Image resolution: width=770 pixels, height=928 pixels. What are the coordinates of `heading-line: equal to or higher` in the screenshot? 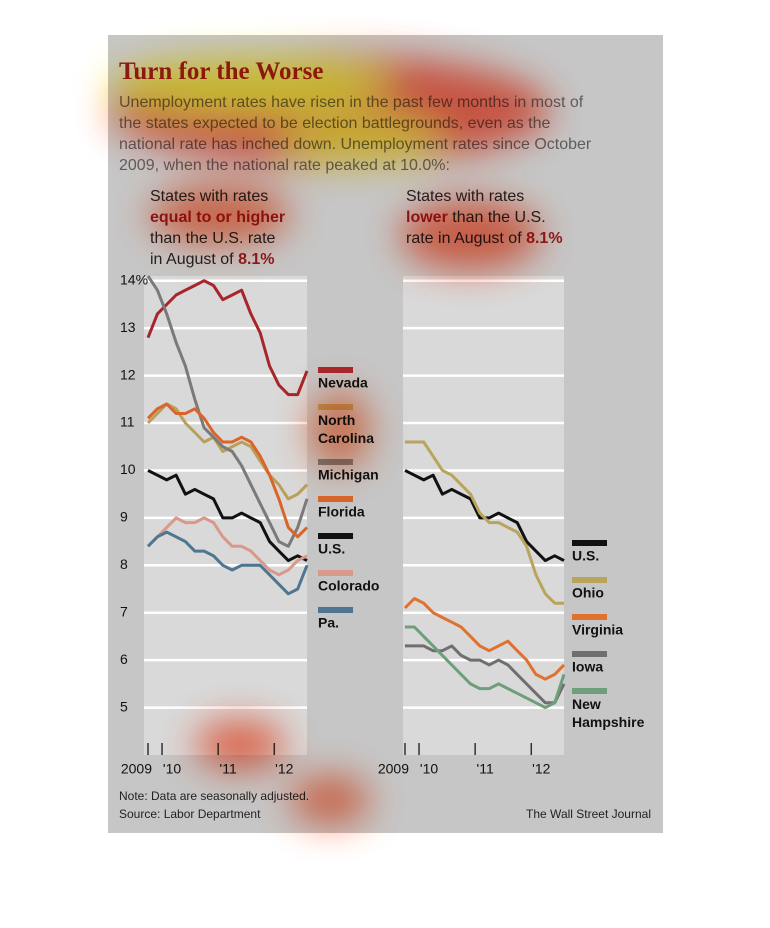 It's located at (217, 217).